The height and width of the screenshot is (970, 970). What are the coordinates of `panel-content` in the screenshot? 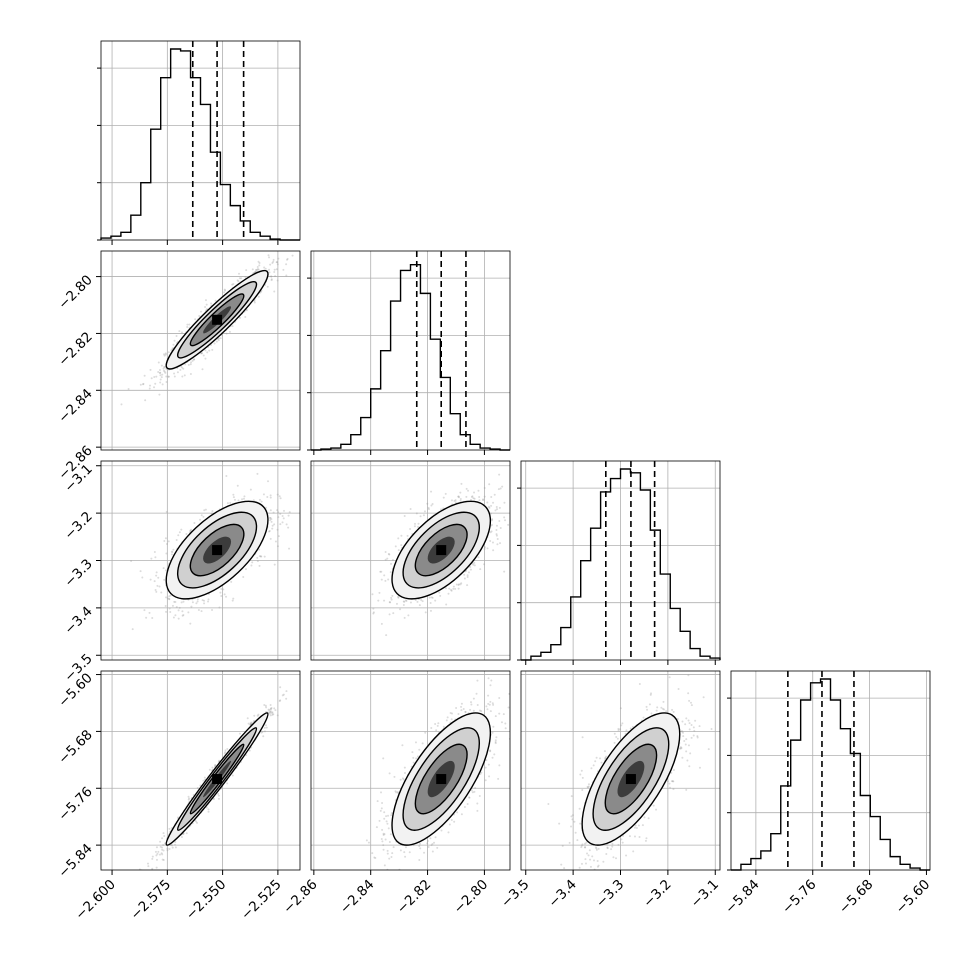 It's located at (410, 560).